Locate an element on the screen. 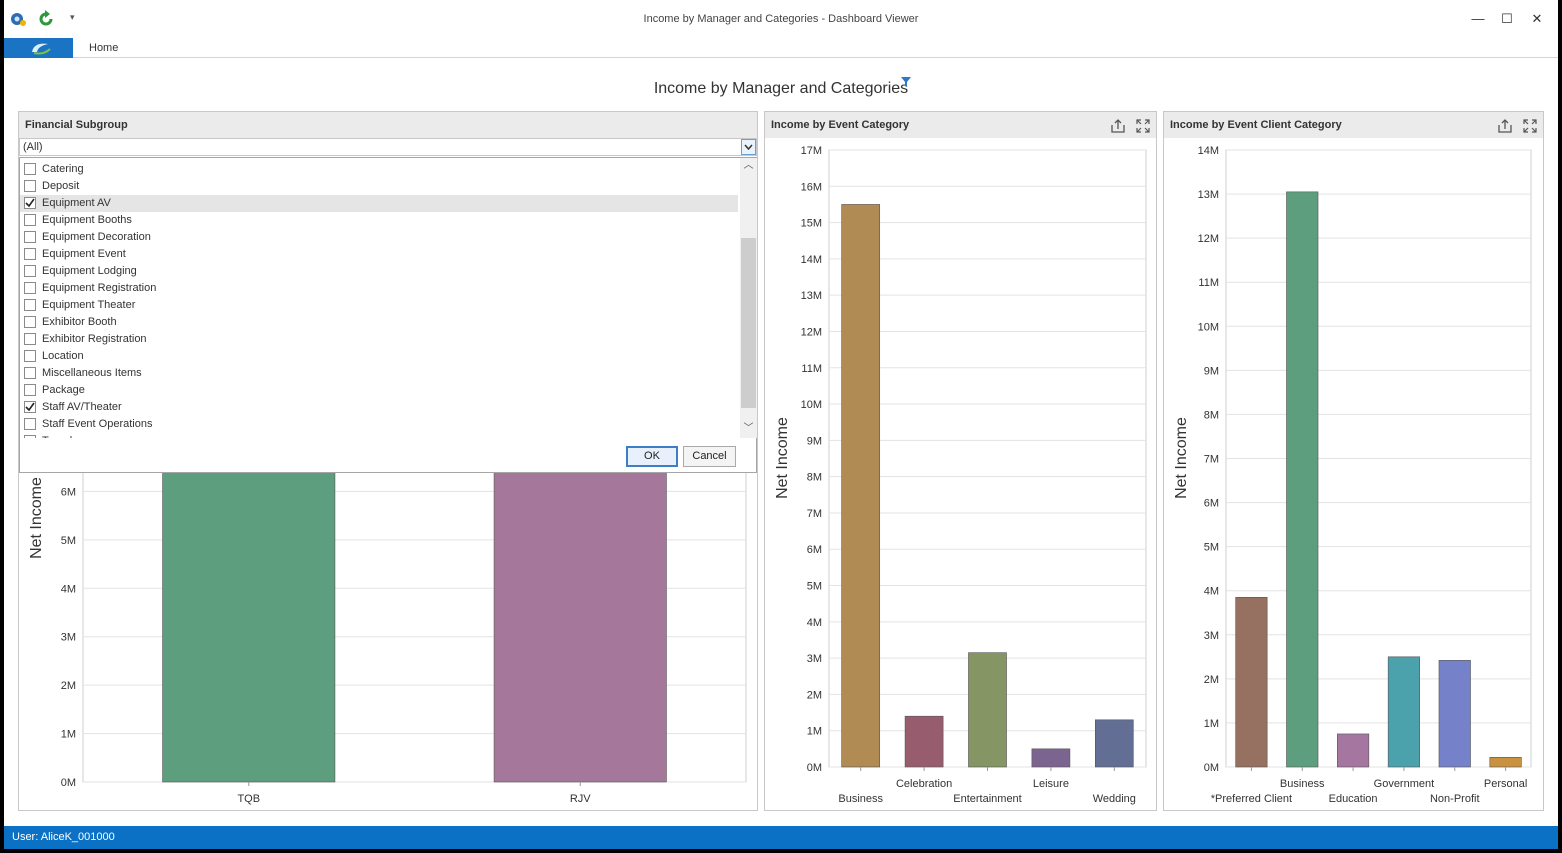 This screenshot has height=853, width=1562. maximize-button: ☐ is located at coordinates (1507, 18).